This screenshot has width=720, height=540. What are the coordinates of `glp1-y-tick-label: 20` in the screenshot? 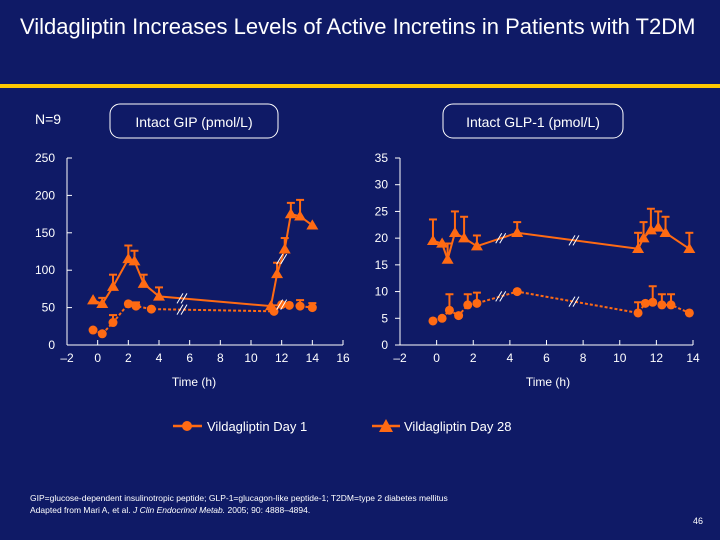 It's located at (382, 238).